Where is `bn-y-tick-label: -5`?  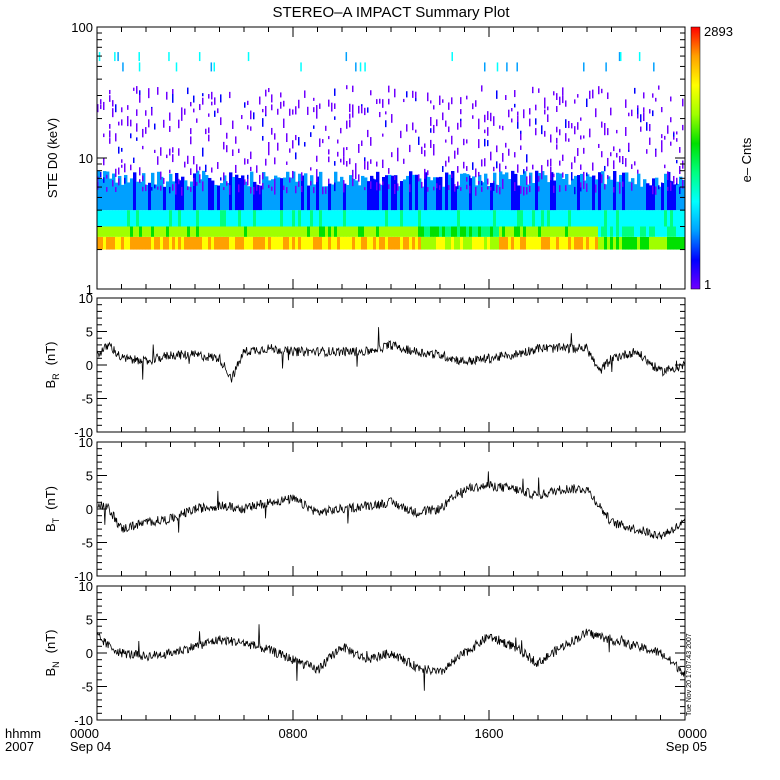
bn-y-tick-label: -5 is located at coordinates (87, 687).